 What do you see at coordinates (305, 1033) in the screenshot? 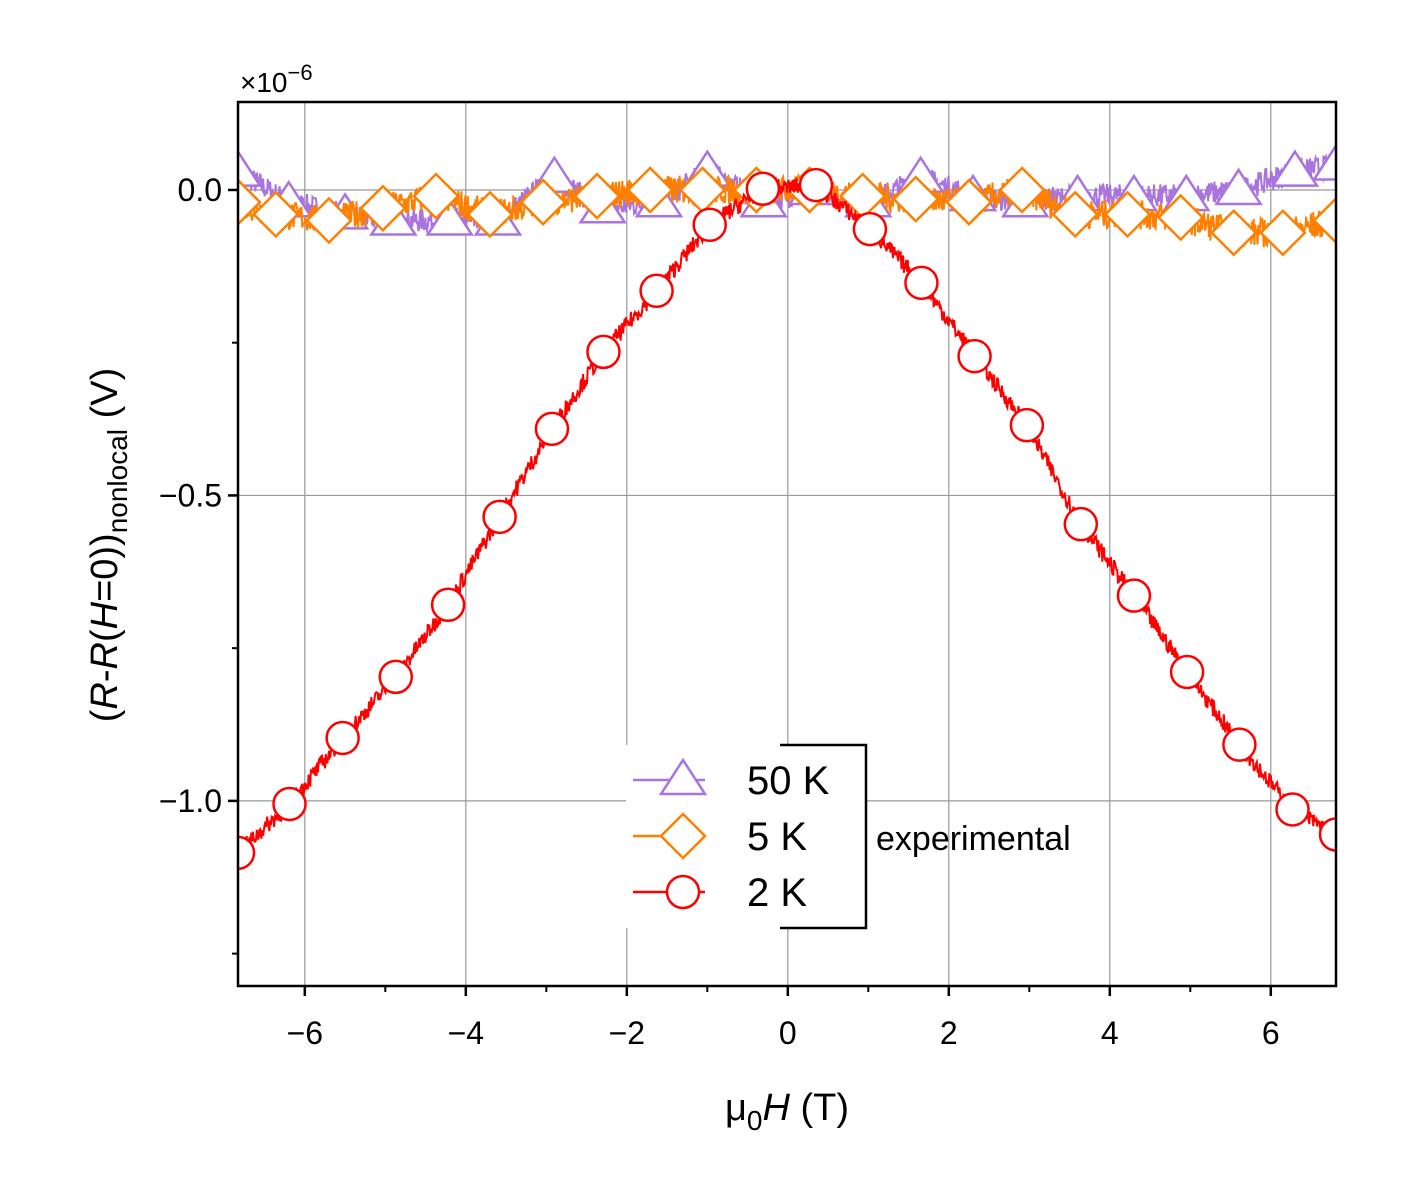
I see `x-tick-label: −6` at bounding box center [305, 1033].